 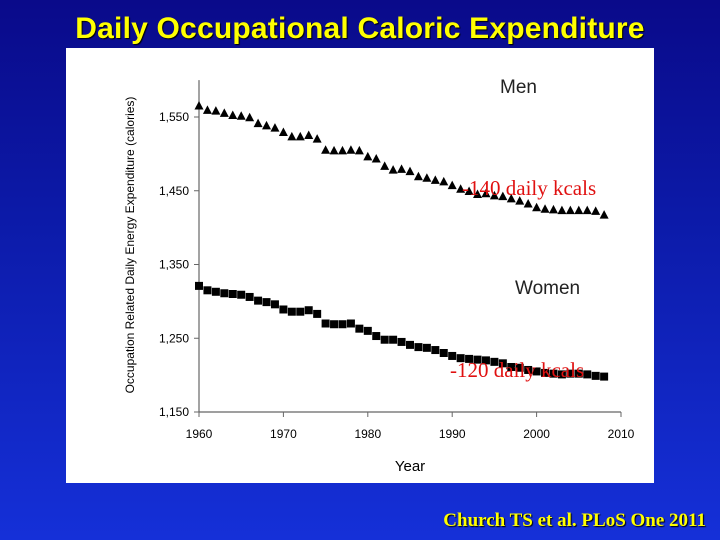 What do you see at coordinates (518, 87) in the screenshot?
I see `legend-men: Men` at bounding box center [518, 87].